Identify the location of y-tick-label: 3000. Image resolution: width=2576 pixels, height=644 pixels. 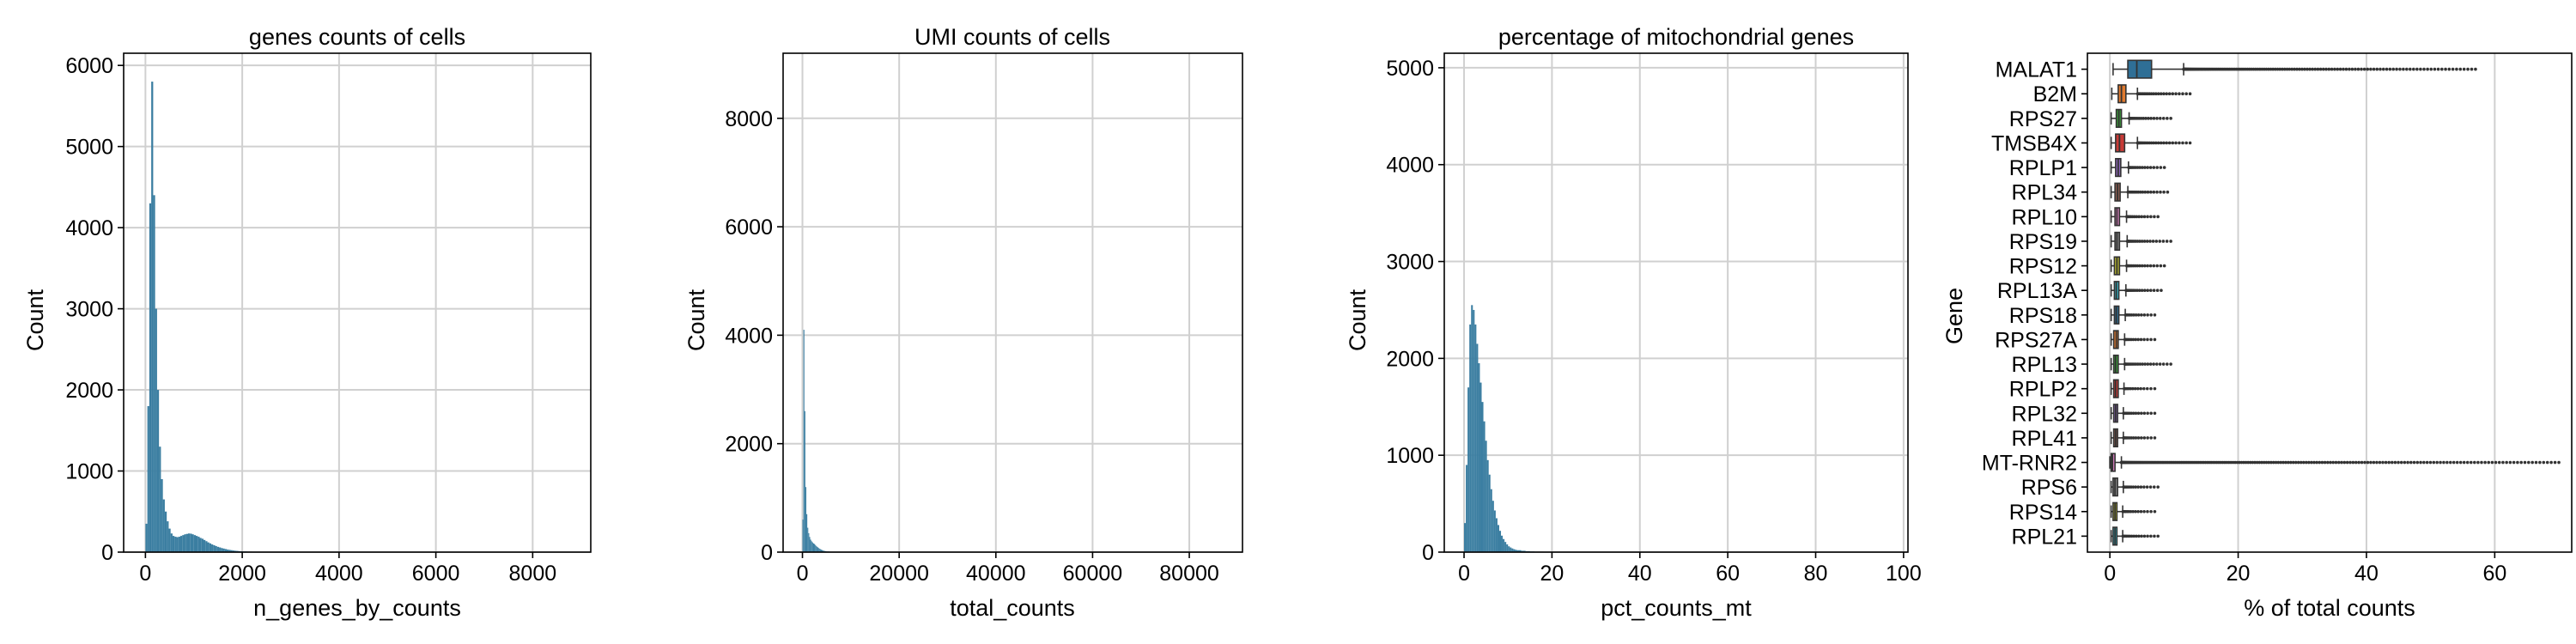
(89, 310).